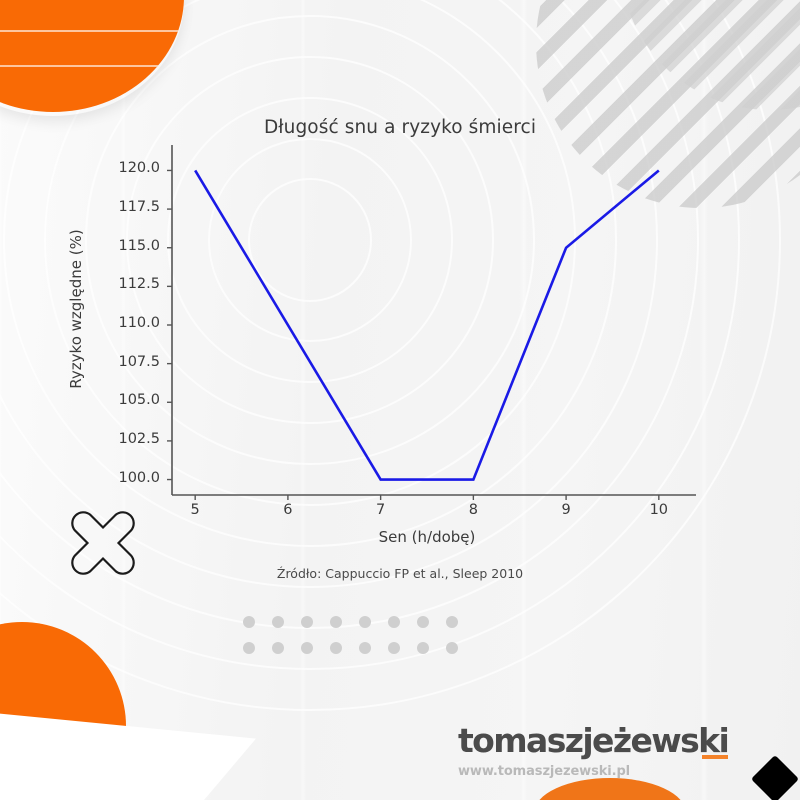  I want to click on logo-brand-label: tomaszjeżewski, so click(594, 740).